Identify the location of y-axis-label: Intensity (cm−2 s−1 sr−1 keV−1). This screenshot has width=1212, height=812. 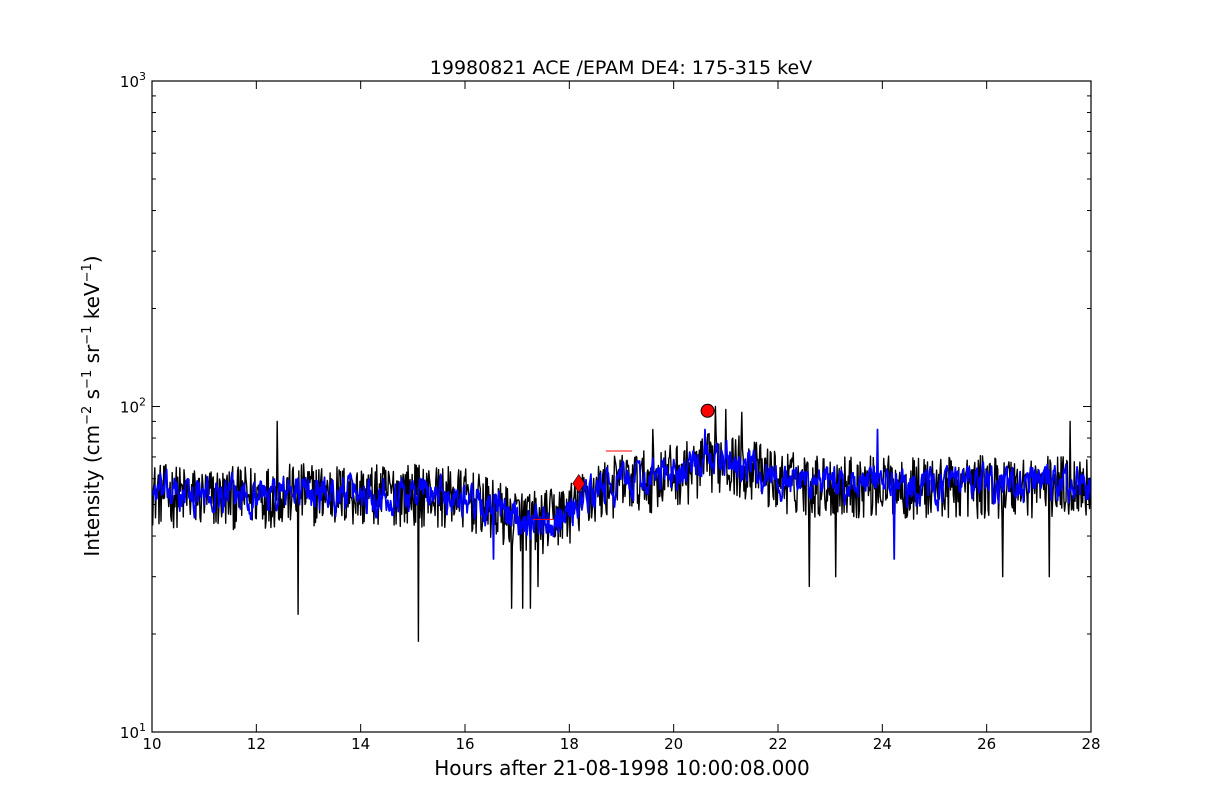
(92, 405).